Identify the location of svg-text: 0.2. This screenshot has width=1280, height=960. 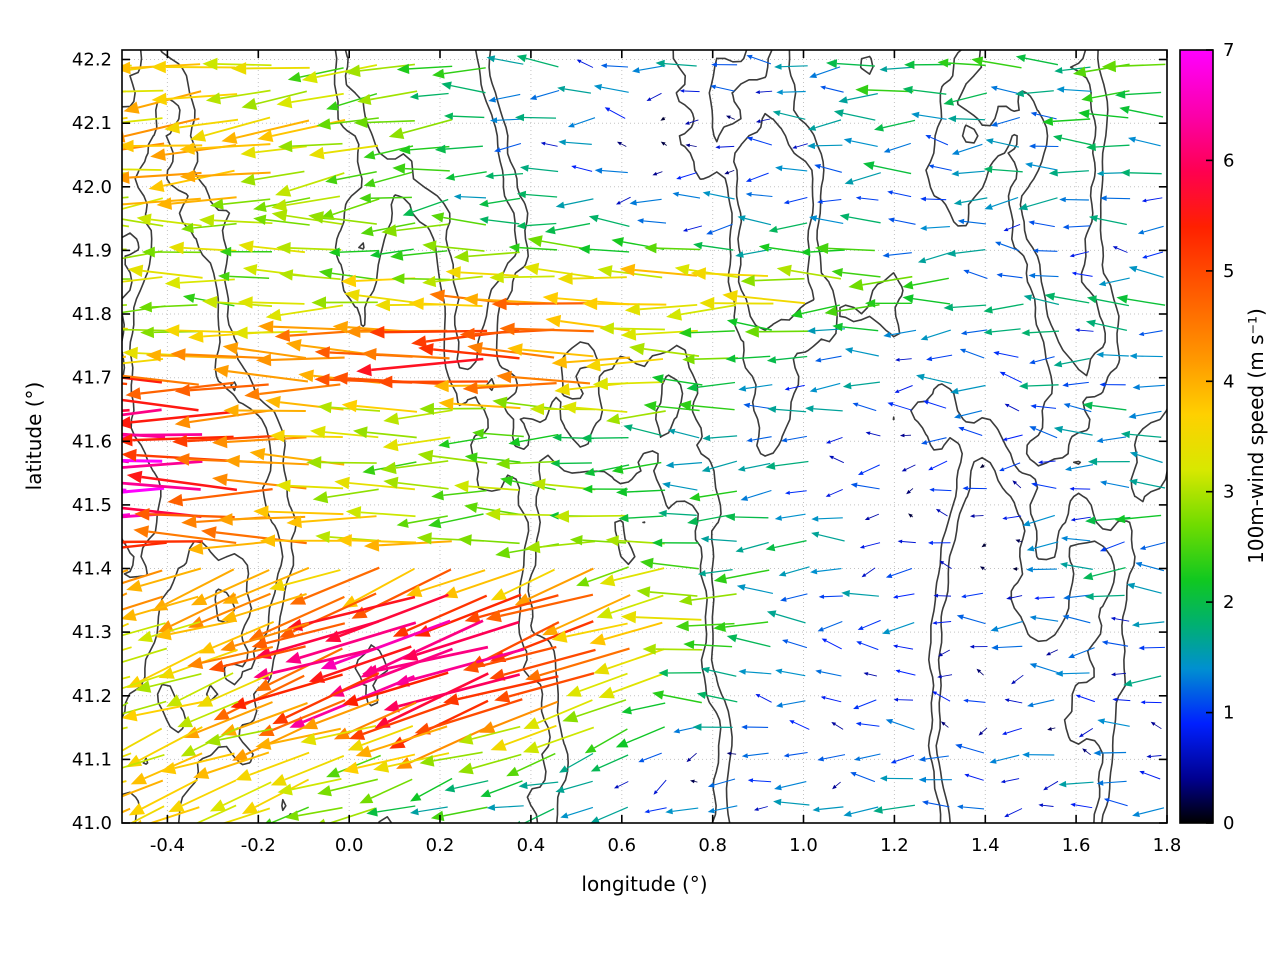
(440, 845).